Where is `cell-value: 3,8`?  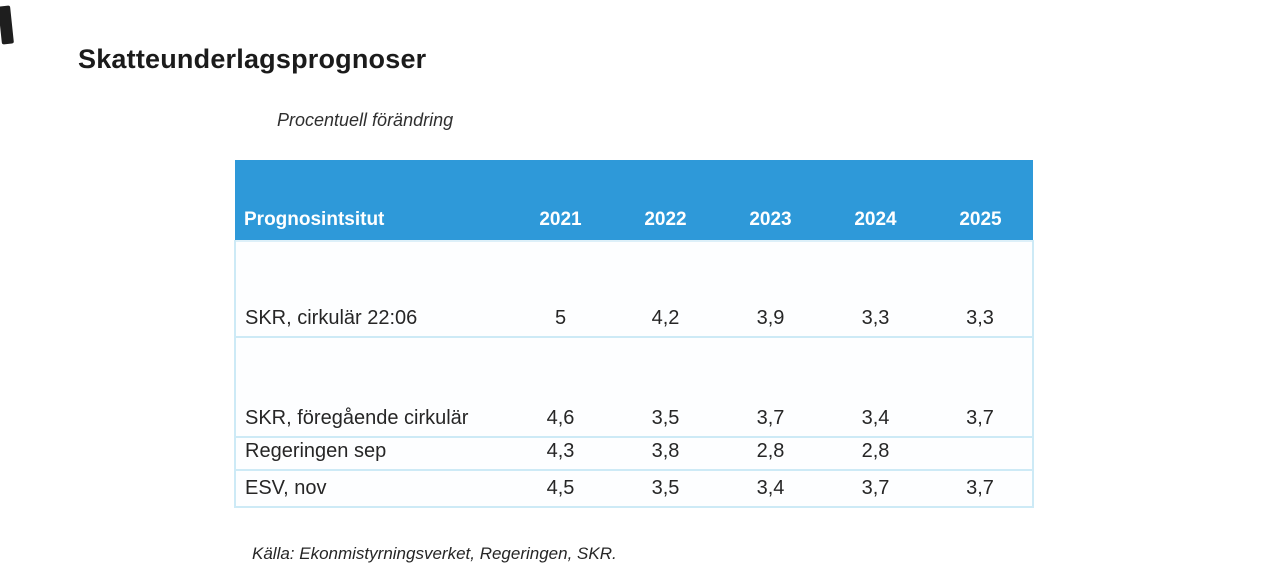
cell-value: 3,8 is located at coordinates (665, 454).